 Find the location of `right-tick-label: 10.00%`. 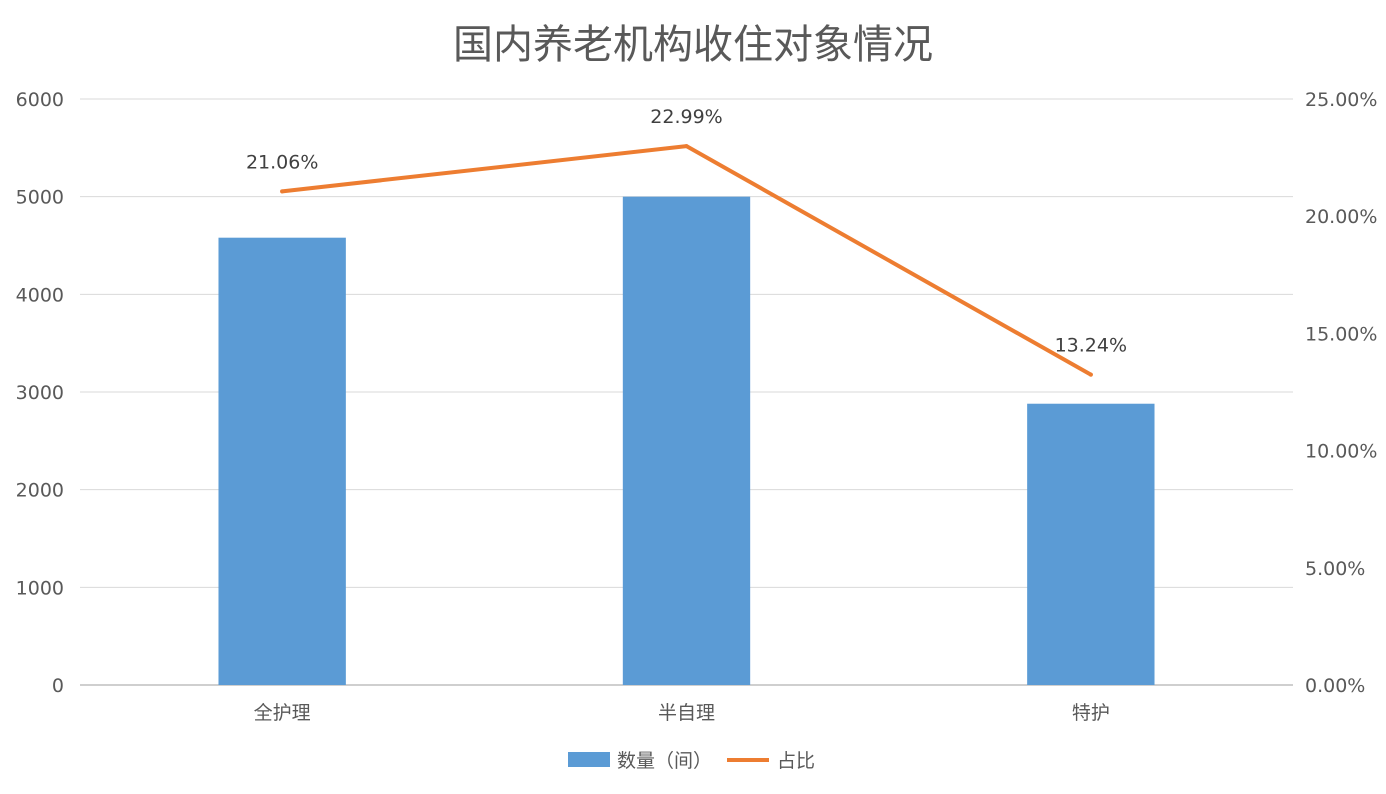

right-tick-label: 10.00% is located at coordinates (1341, 452).